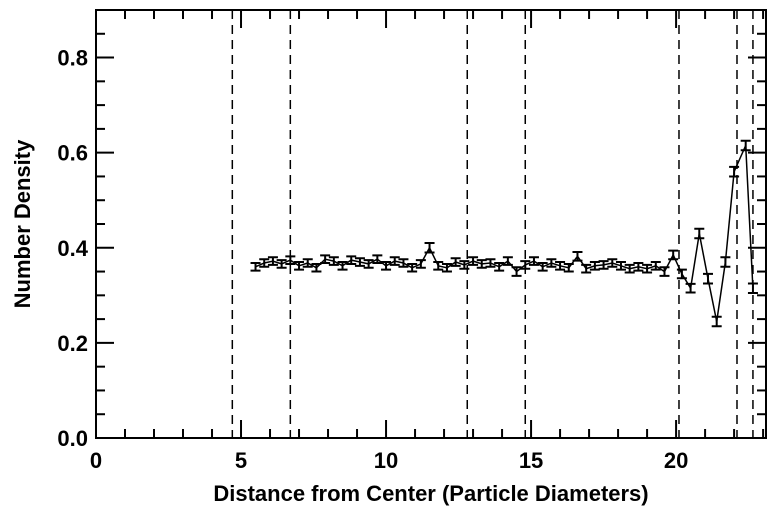  What do you see at coordinates (72, 58) in the screenshot?
I see `y-tick-label: 0.8` at bounding box center [72, 58].